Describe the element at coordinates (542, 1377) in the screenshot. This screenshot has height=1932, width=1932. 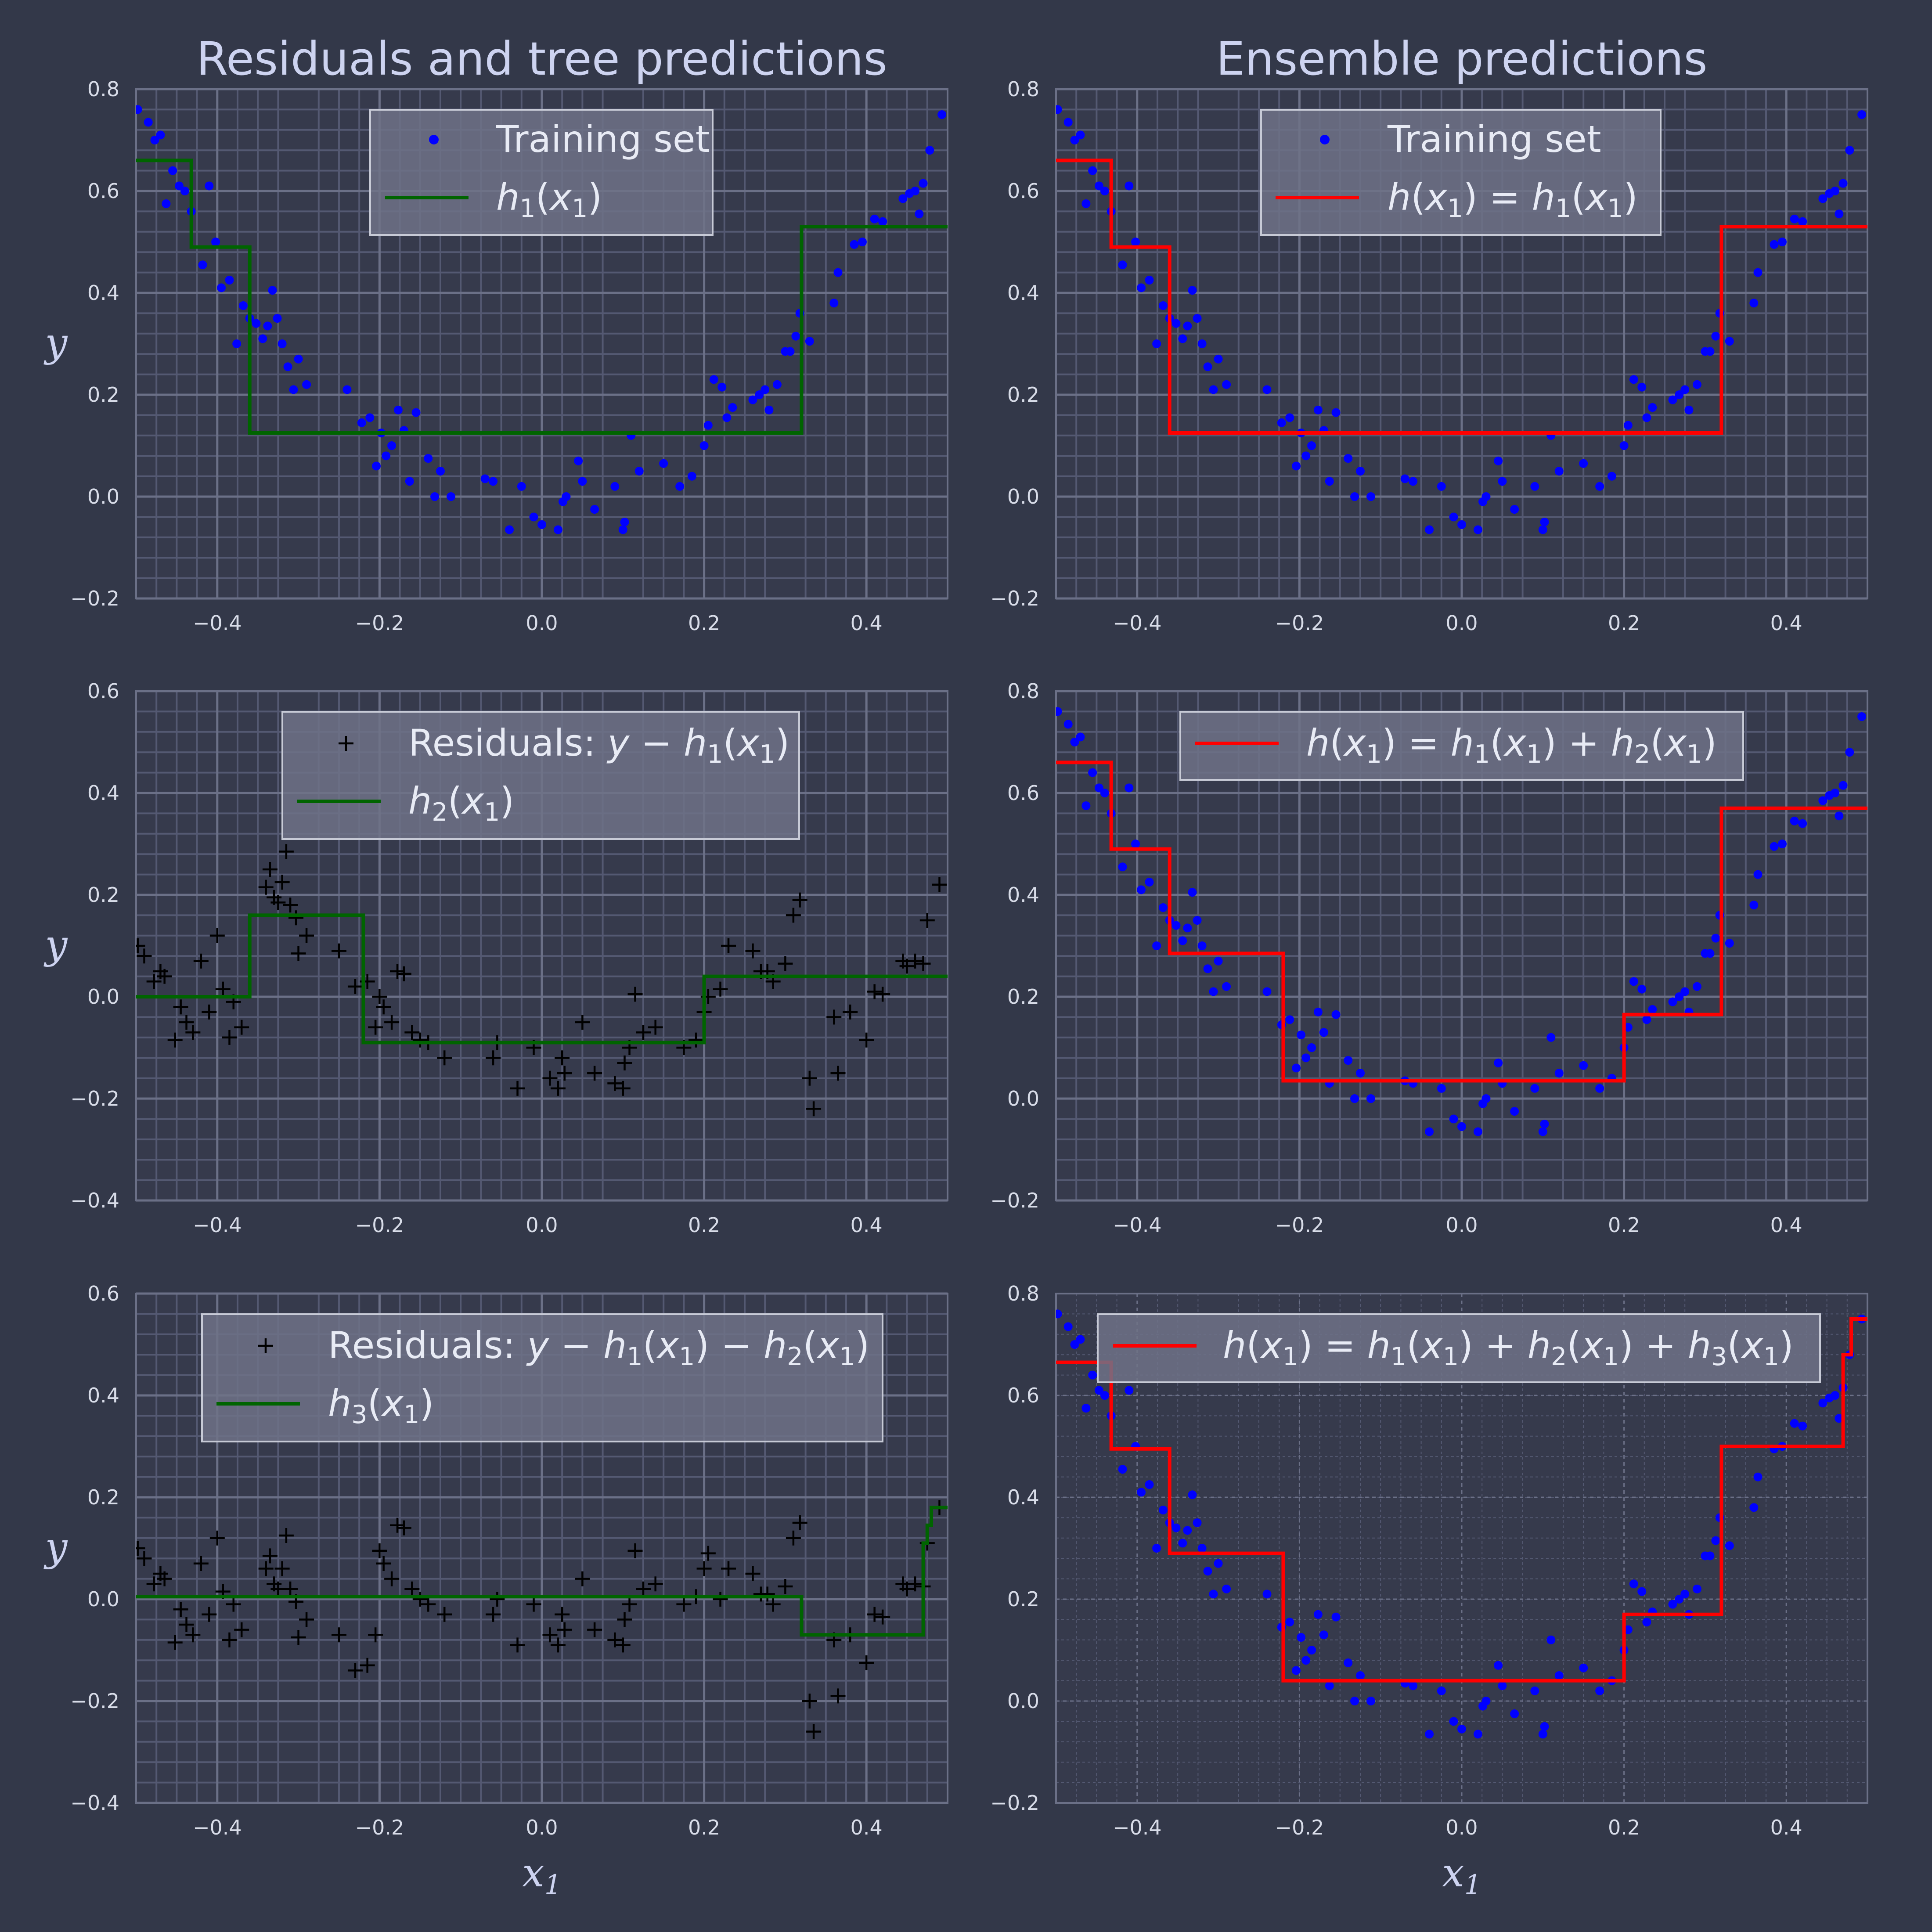
I see `legend-frame` at that location.